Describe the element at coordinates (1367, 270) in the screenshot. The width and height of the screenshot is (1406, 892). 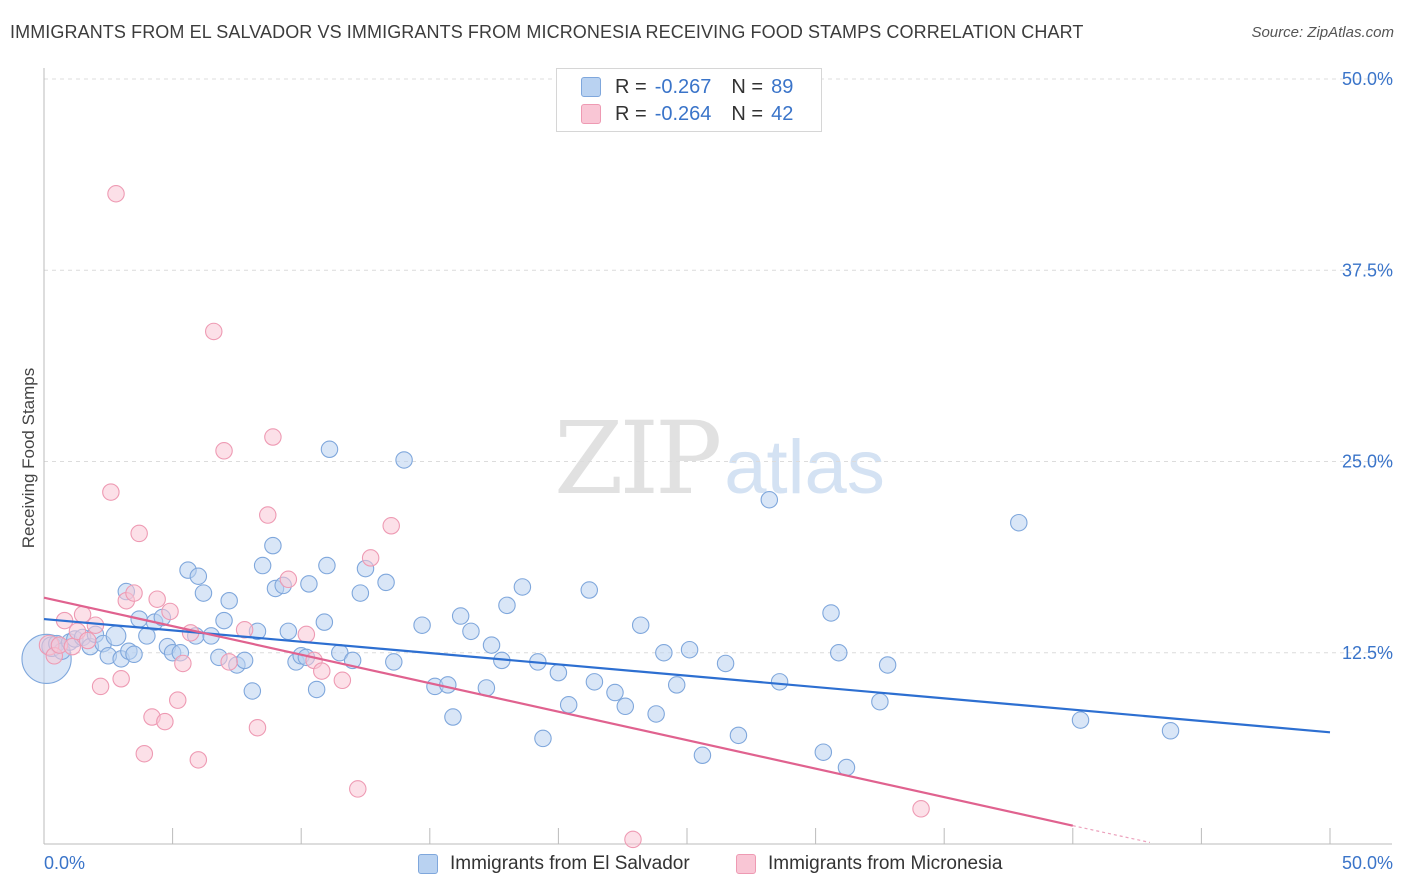
I see `y-tick-label: 37.5%` at that location.